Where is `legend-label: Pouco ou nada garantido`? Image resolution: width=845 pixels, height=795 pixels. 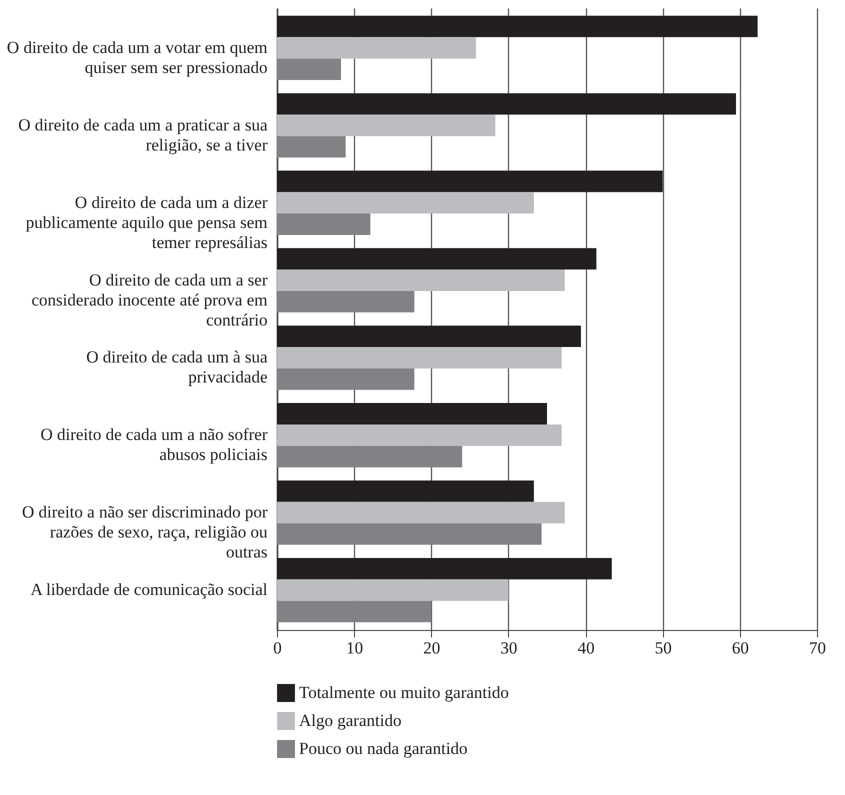
legend-label: Pouco ou nada garantido is located at coordinates (383, 748).